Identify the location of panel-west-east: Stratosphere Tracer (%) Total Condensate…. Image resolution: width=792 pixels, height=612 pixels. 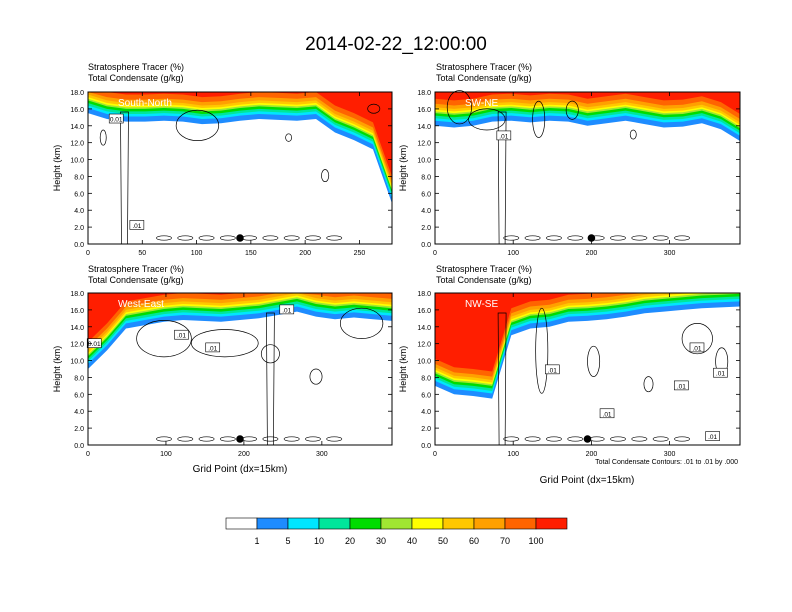
(222, 369).